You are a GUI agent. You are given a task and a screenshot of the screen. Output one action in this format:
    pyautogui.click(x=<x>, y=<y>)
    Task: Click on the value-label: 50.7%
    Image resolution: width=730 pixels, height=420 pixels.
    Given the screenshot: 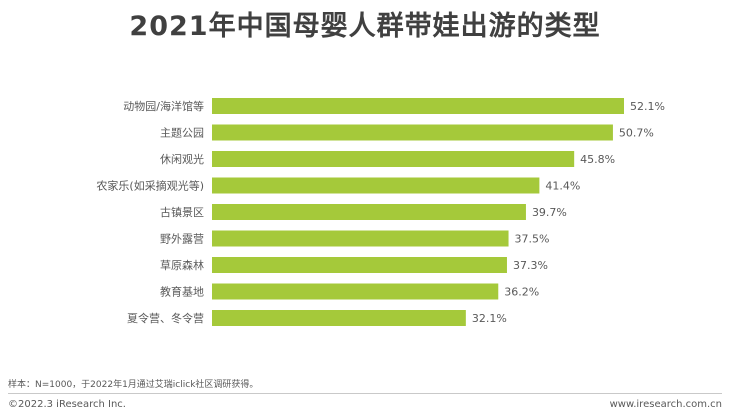 What is the action you would take?
    pyautogui.click(x=636, y=133)
    